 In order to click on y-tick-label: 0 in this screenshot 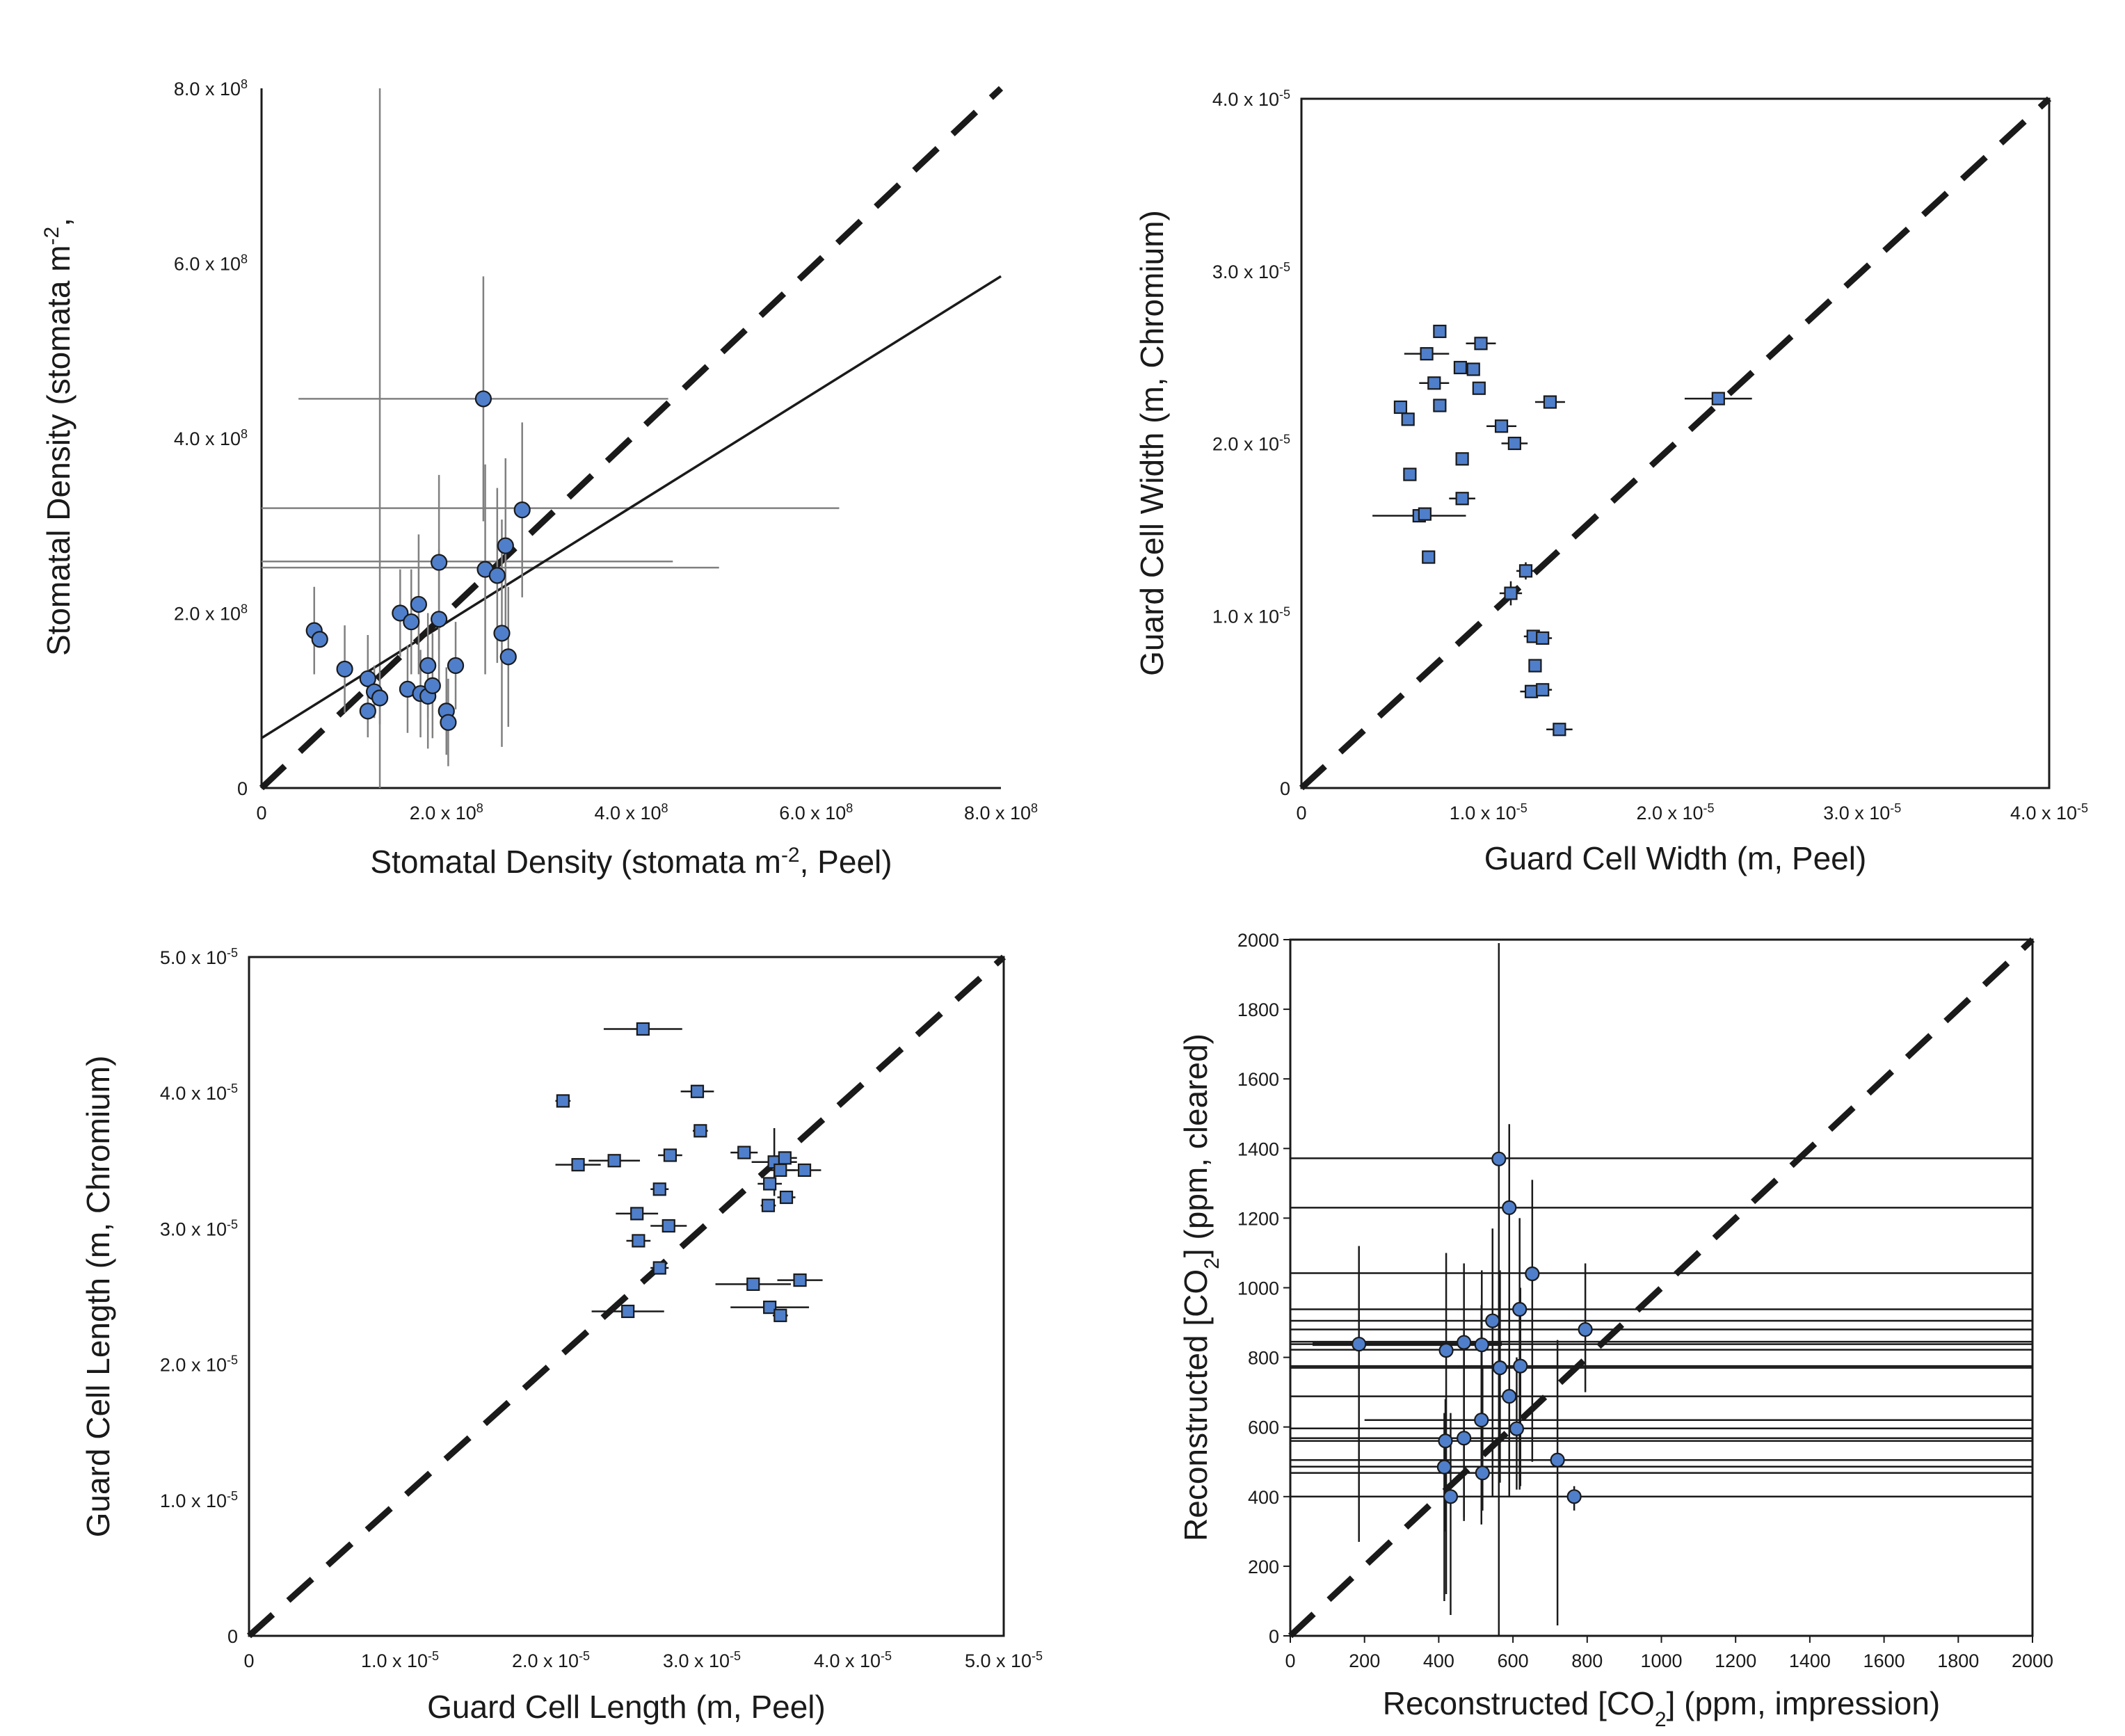, I will do `click(232, 1636)`.